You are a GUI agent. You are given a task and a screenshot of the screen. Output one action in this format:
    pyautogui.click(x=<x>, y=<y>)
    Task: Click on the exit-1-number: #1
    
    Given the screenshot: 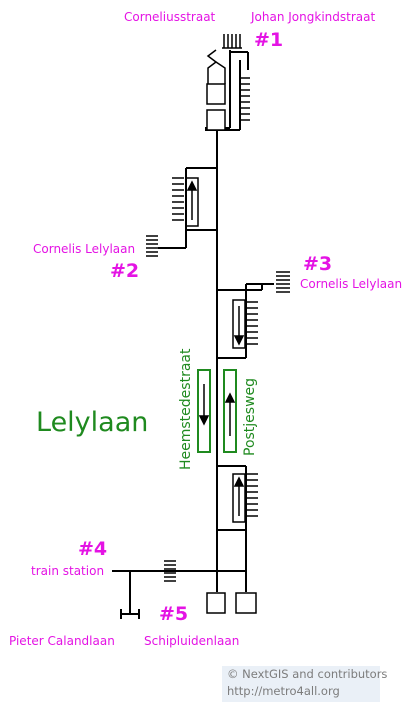 What is the action you would take?
    pyautogui.click(x=269, y=40)
    